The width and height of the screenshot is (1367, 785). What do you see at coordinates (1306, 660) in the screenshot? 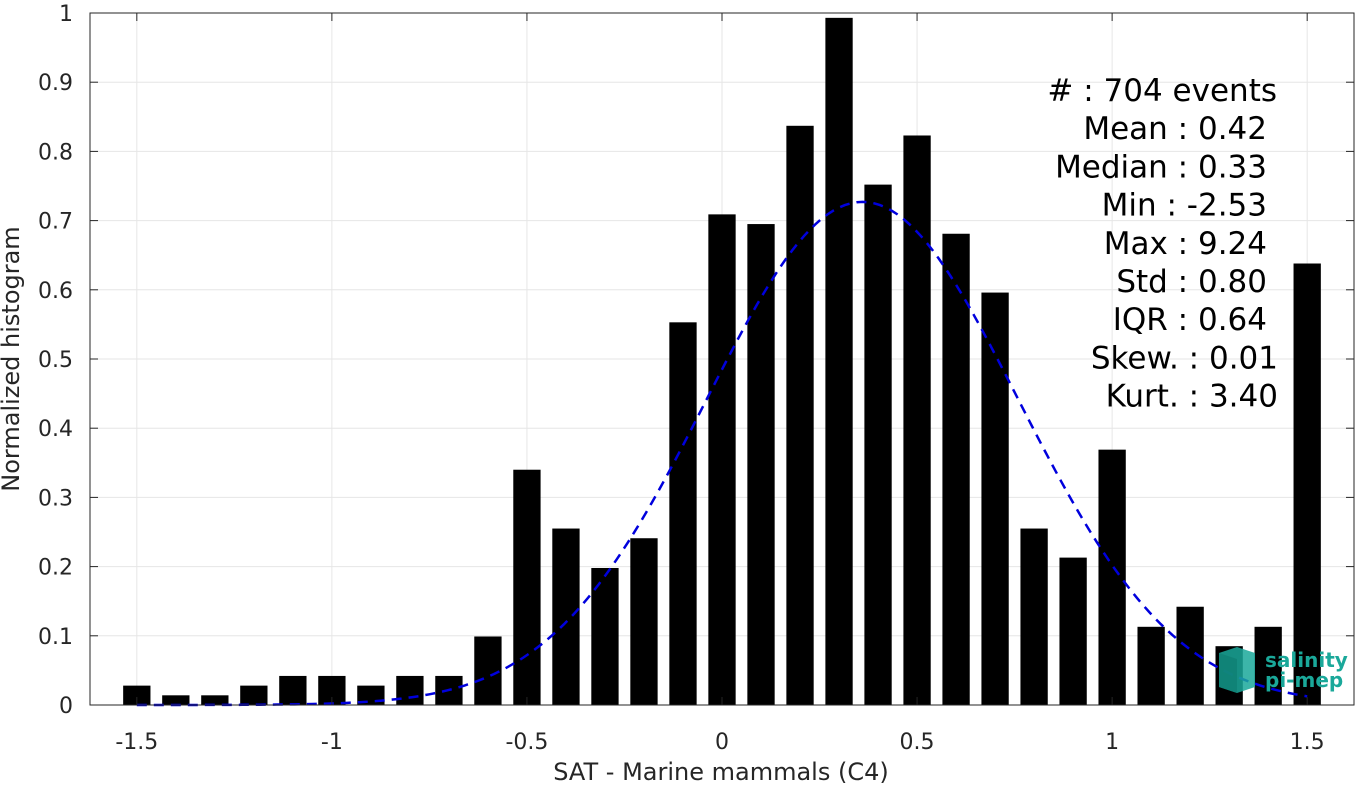
I see `logo-line1: salinity` at bounding box center [1306, 660].